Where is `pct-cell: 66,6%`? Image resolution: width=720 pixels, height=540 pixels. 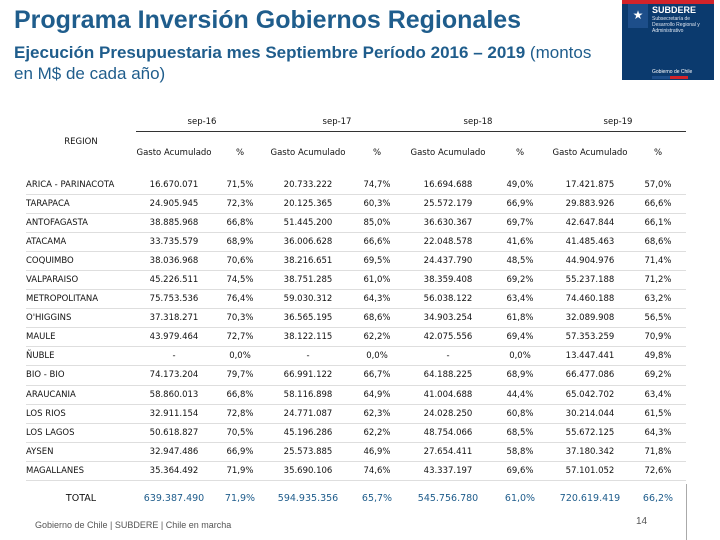 pct-cell: 66,6% is located at coordinates (658, 204).